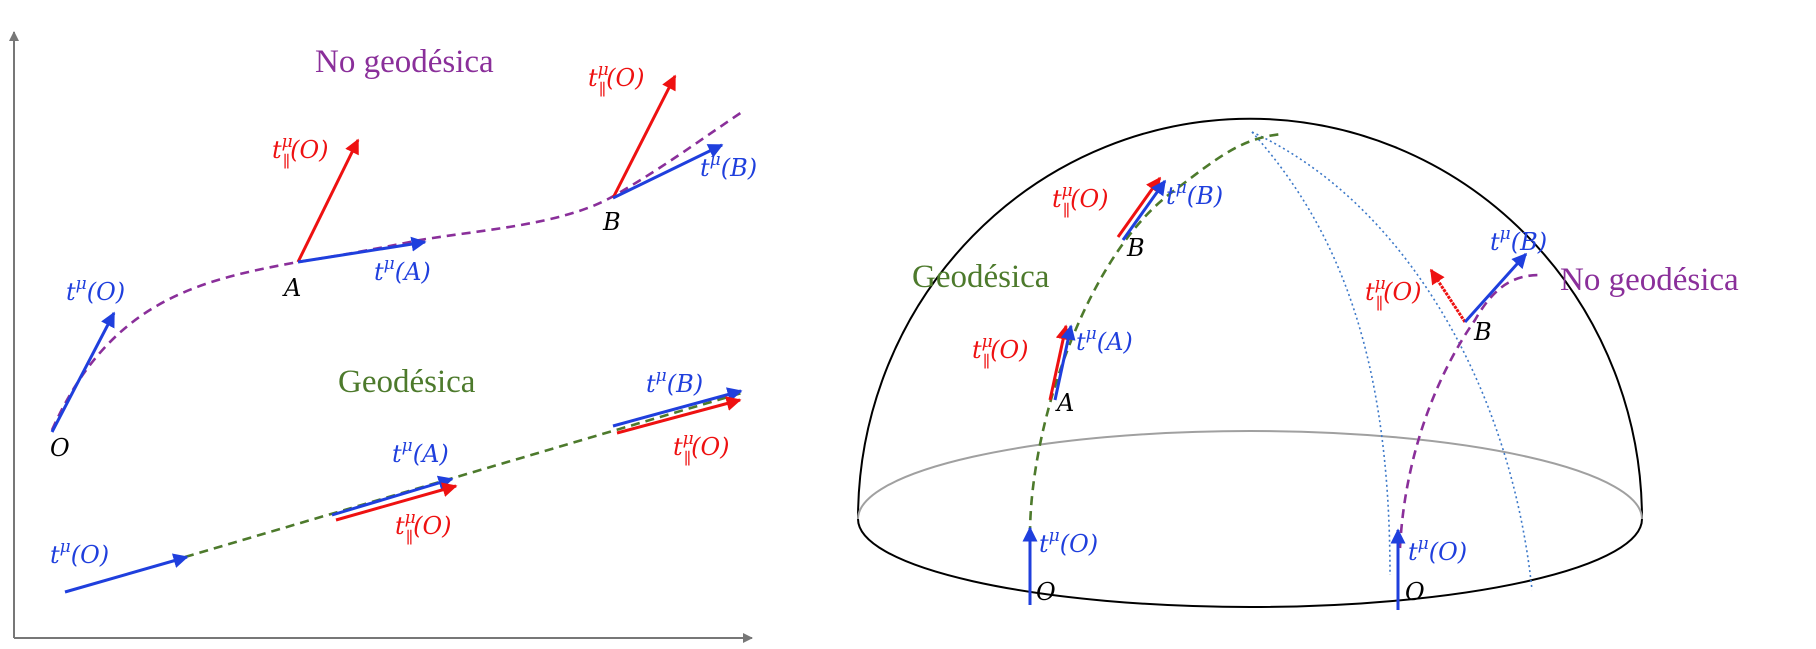 This screenshot has height=649, width=1816. What do you see at coordinates (328, 200) in the screenshot?
I see `par-a-non-geodesic` at bounding box center [328, 200].